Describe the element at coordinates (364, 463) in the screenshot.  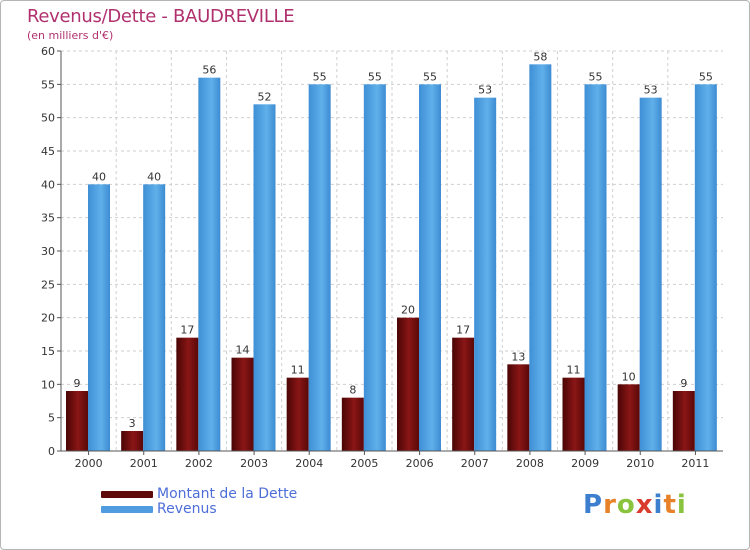
I see `x-tick-label: 2005` at that location.